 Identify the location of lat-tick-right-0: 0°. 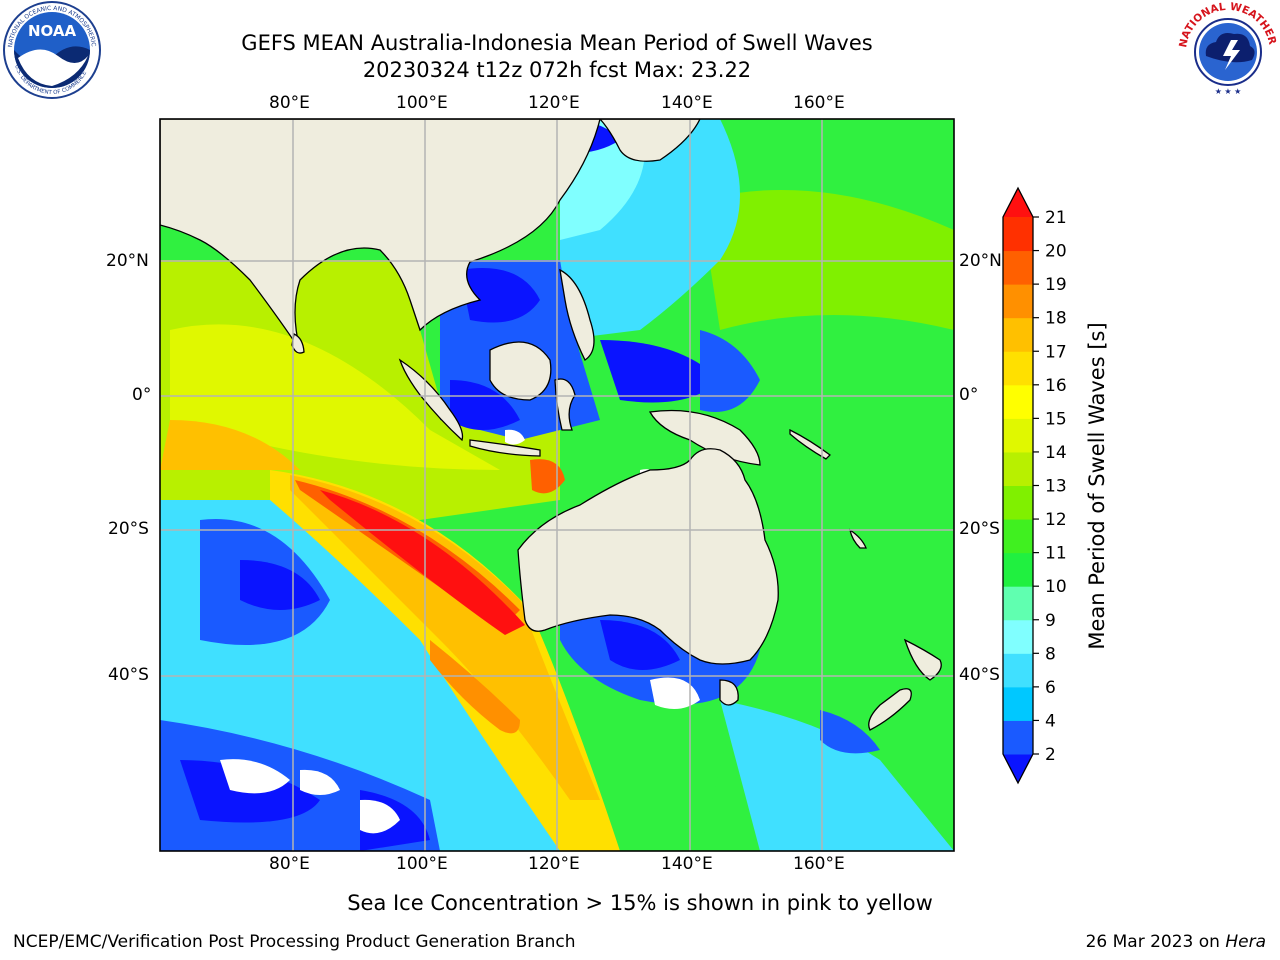
(969, 395).